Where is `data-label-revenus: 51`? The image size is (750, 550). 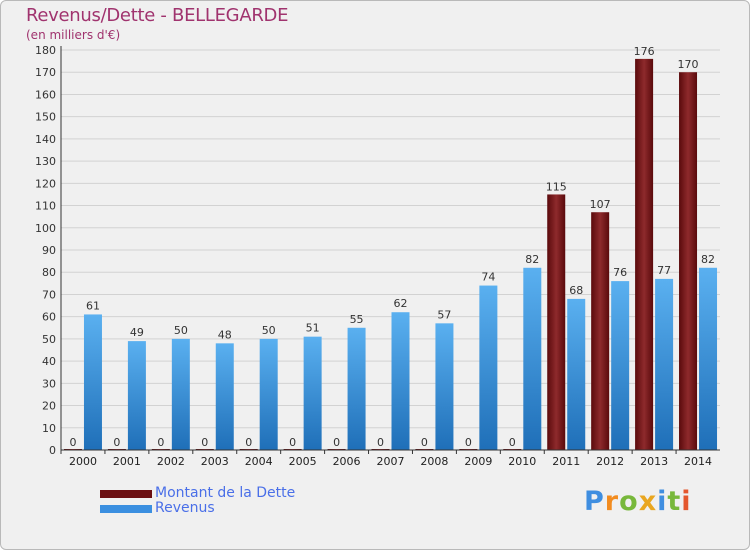 data-label-revenus: 51 is located at coordinates (313, 328).